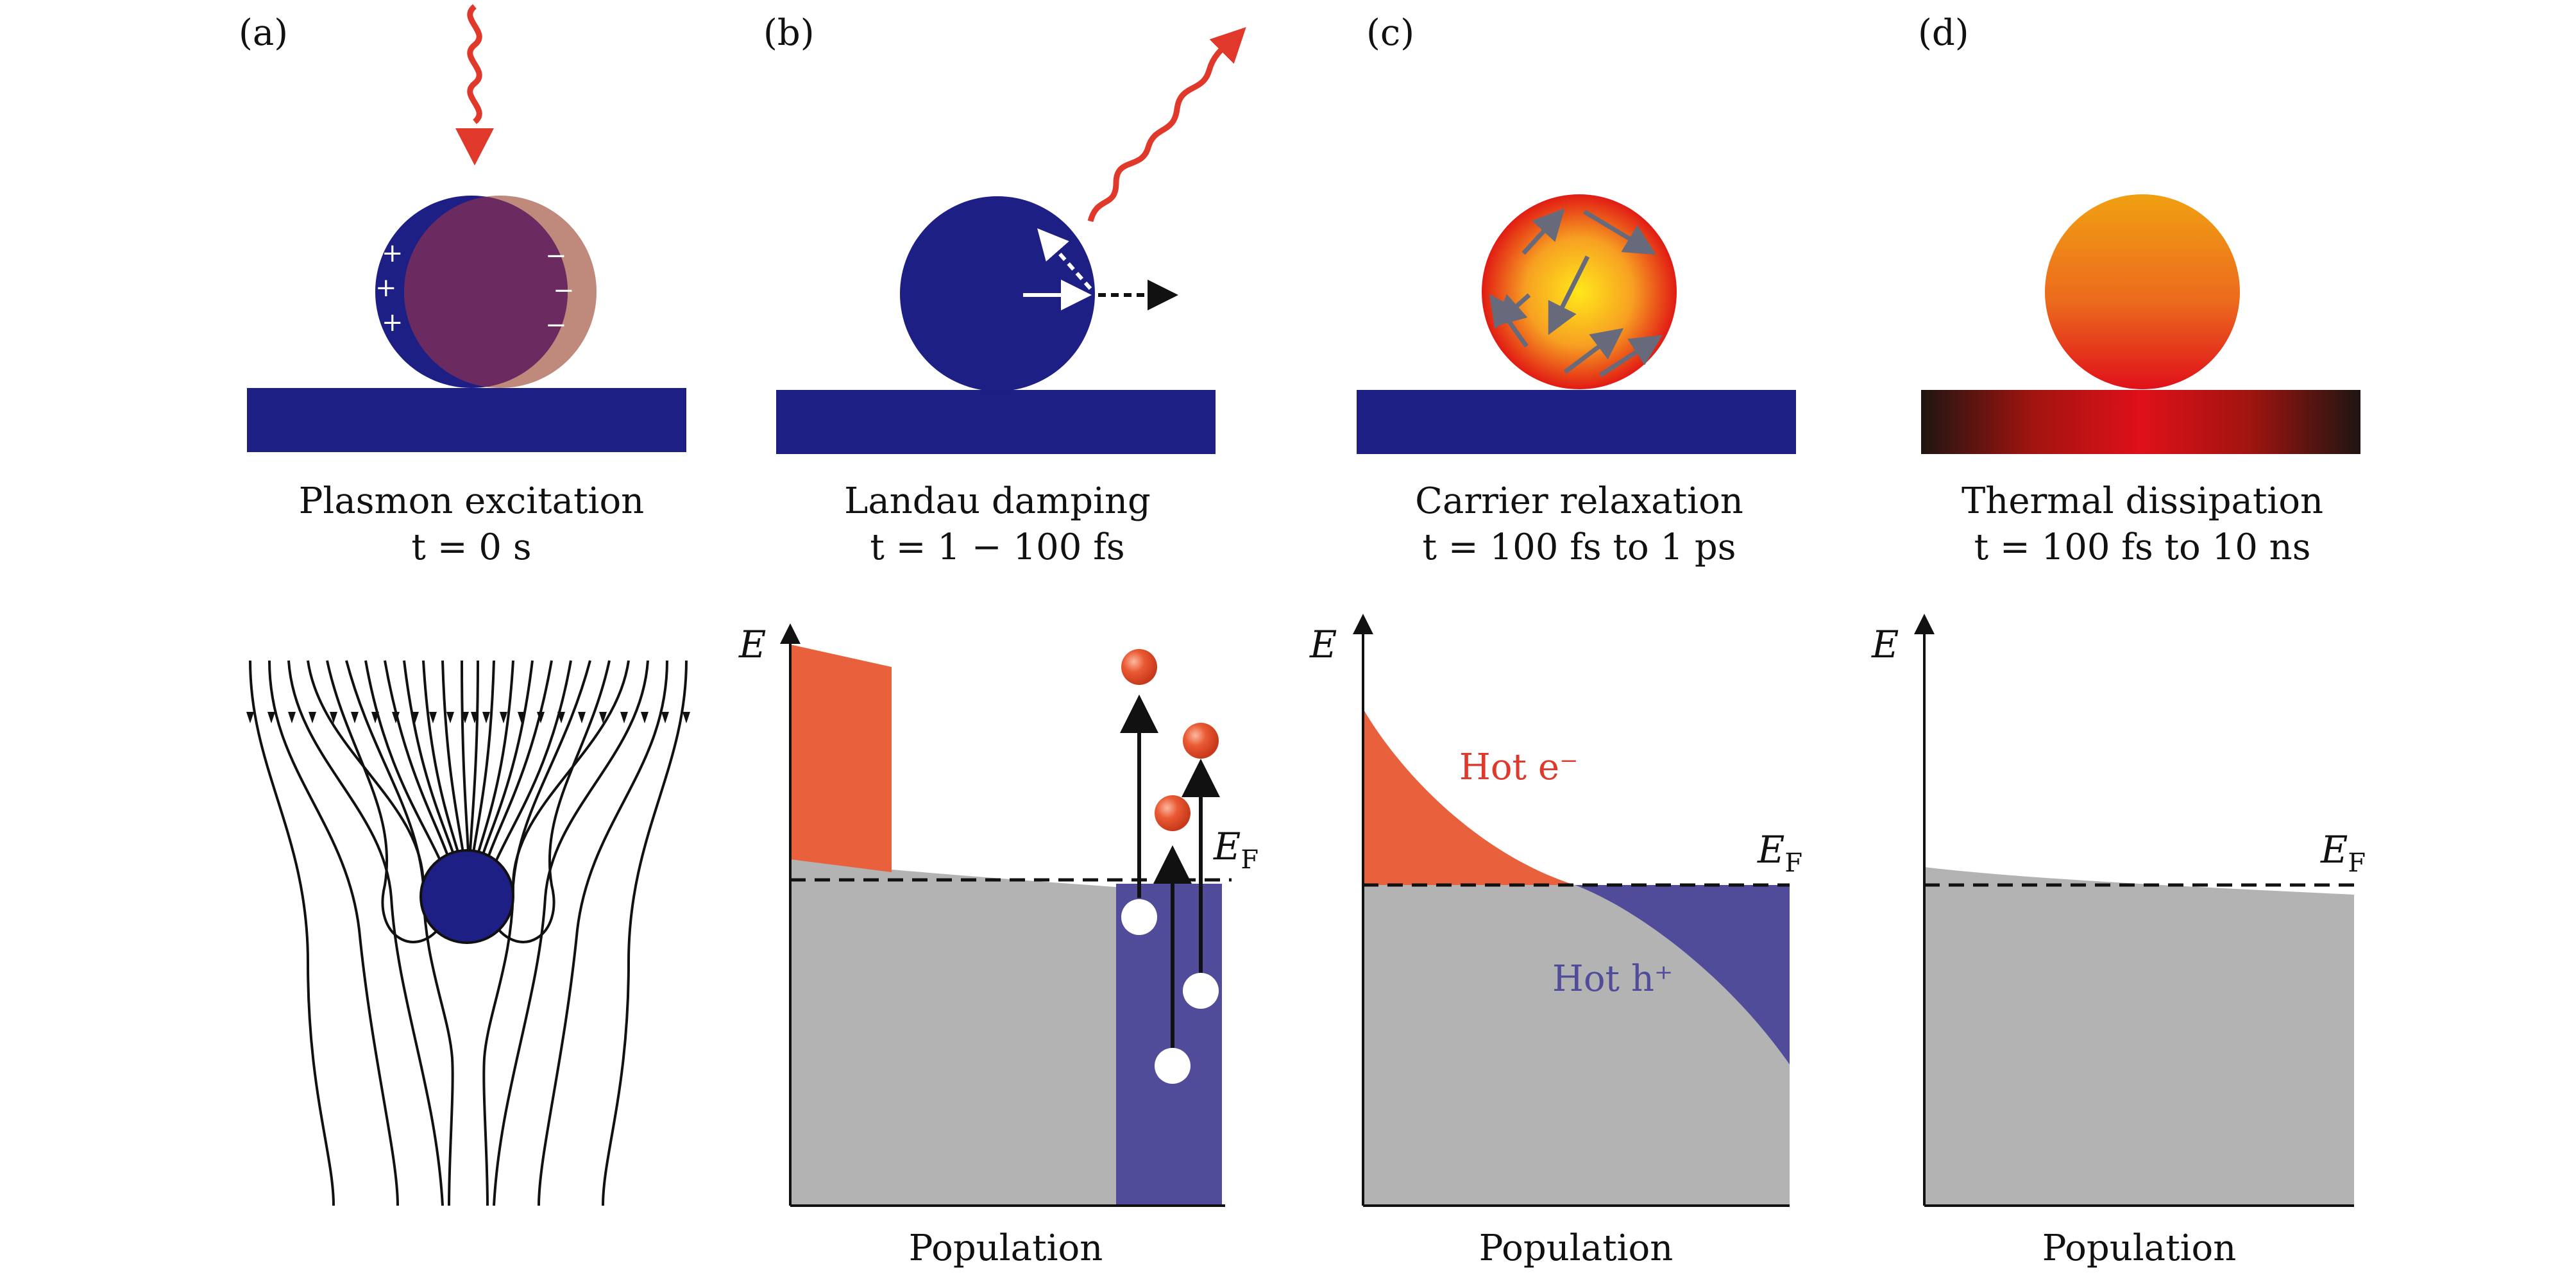  What do you see at coordinates (996, 422) in the screenshot?
I see `substrate-slab-b` at bounding box center [996, 422].